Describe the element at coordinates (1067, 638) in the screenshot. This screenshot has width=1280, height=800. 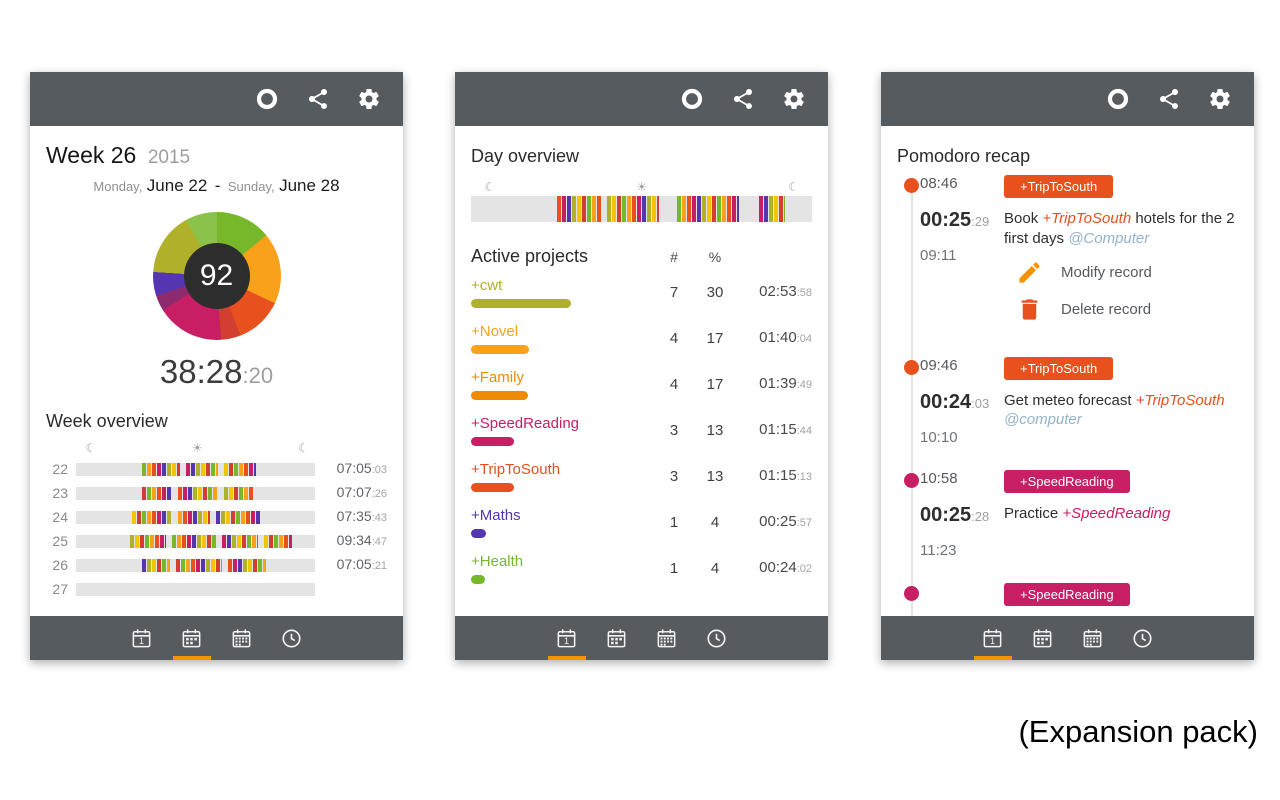
I see `bottom-nav: 1` at that location.